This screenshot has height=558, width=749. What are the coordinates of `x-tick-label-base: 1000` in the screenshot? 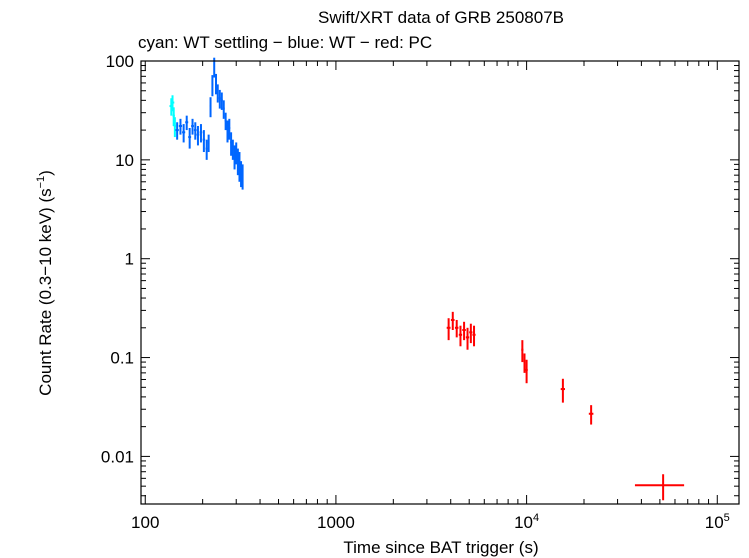 It's located at (336, 522).